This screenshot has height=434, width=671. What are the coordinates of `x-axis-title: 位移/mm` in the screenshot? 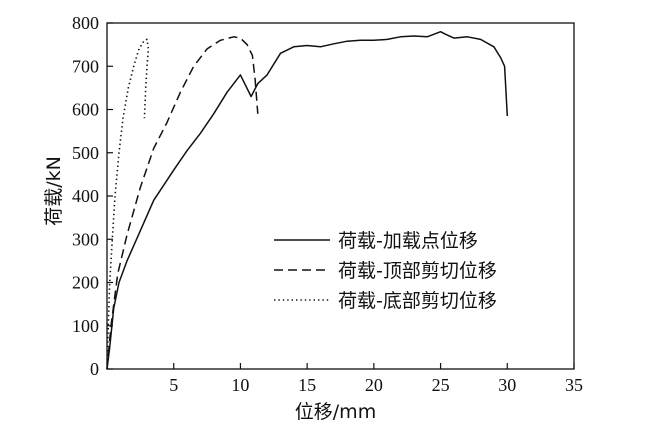 It's located at (335, 412).